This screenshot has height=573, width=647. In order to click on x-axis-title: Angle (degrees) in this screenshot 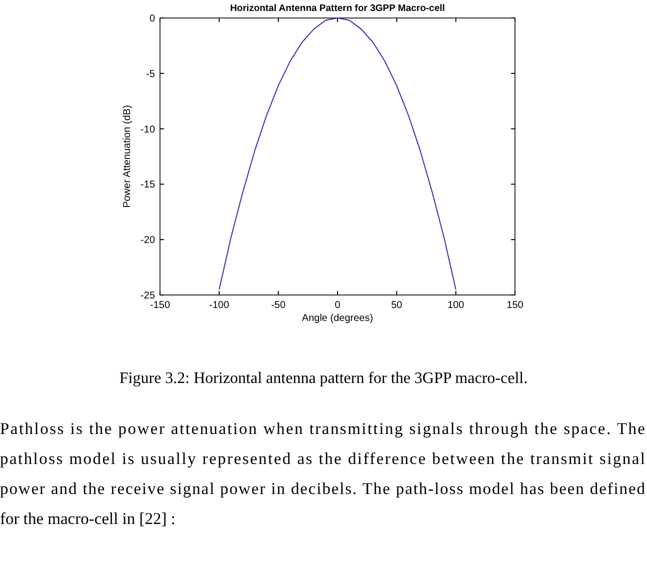, I will do `click(338, 318)`.